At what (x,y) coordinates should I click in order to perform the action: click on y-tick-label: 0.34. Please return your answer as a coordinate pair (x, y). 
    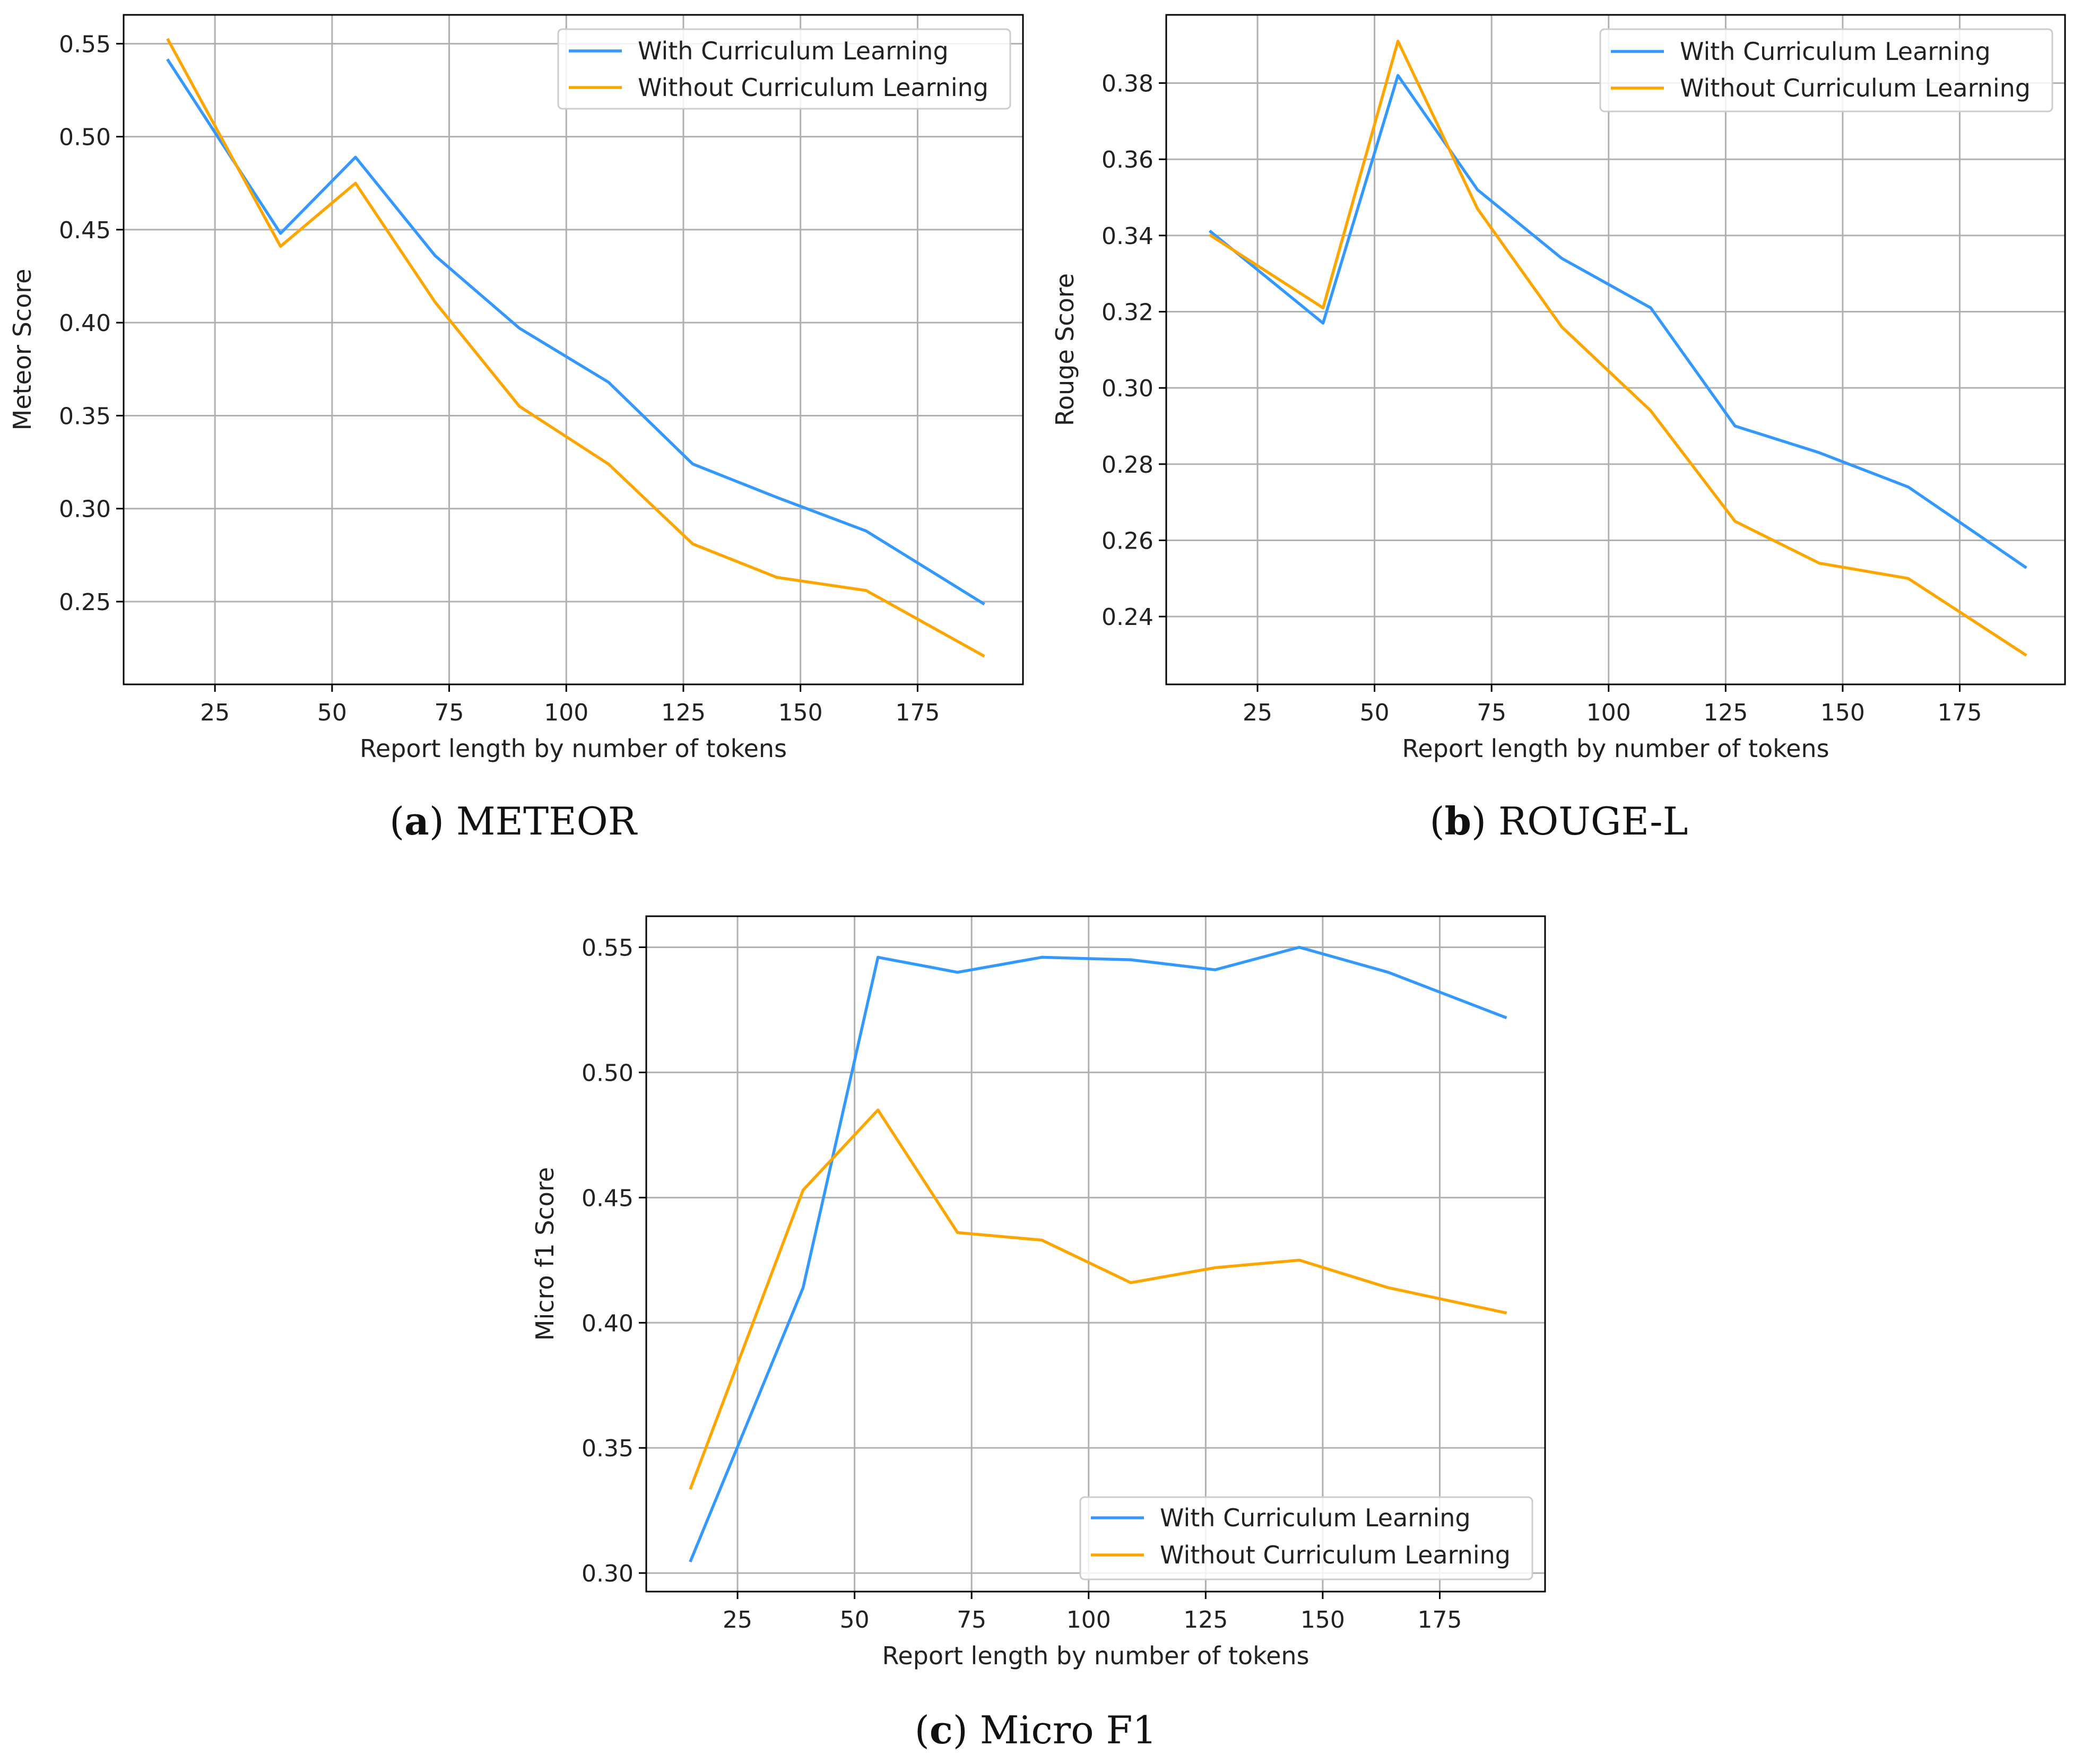
    Looking at the image, I should click on (1127, 236).